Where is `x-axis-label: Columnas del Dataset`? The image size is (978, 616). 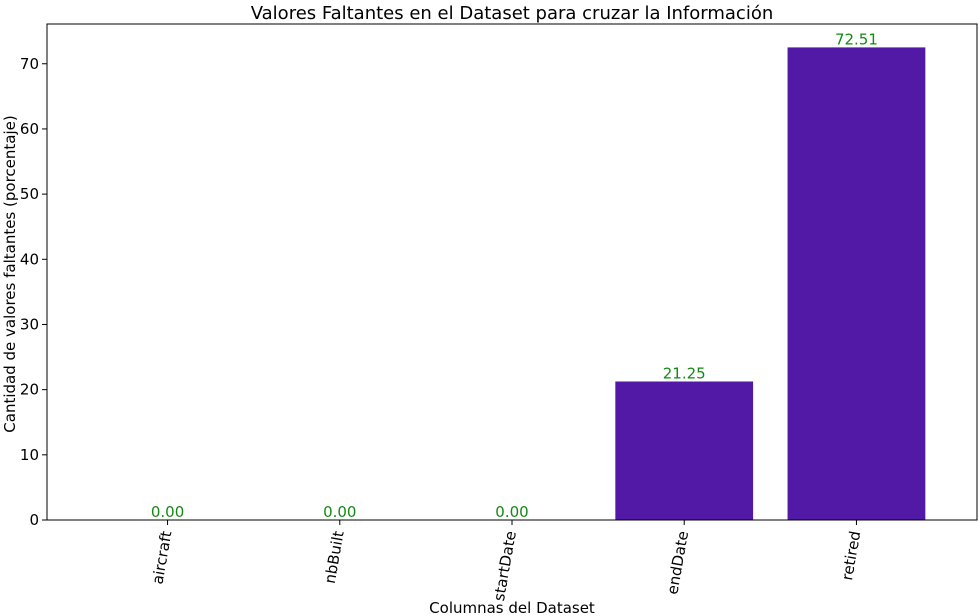 x-axis-label: Columnas del Dataset is located at coordinates (512, 607).